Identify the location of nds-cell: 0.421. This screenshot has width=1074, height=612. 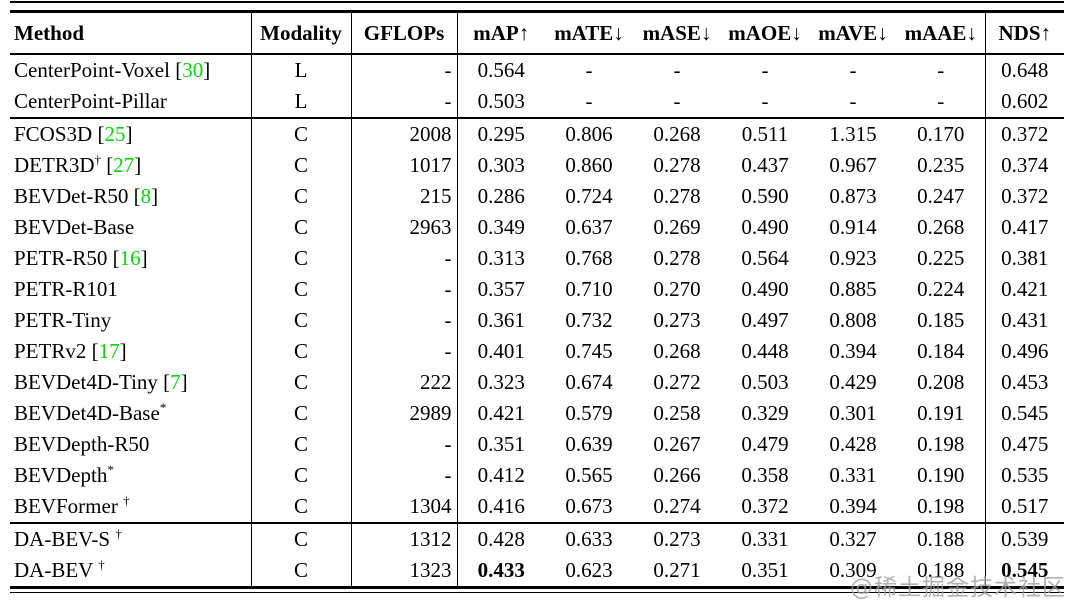
(1024, 289).